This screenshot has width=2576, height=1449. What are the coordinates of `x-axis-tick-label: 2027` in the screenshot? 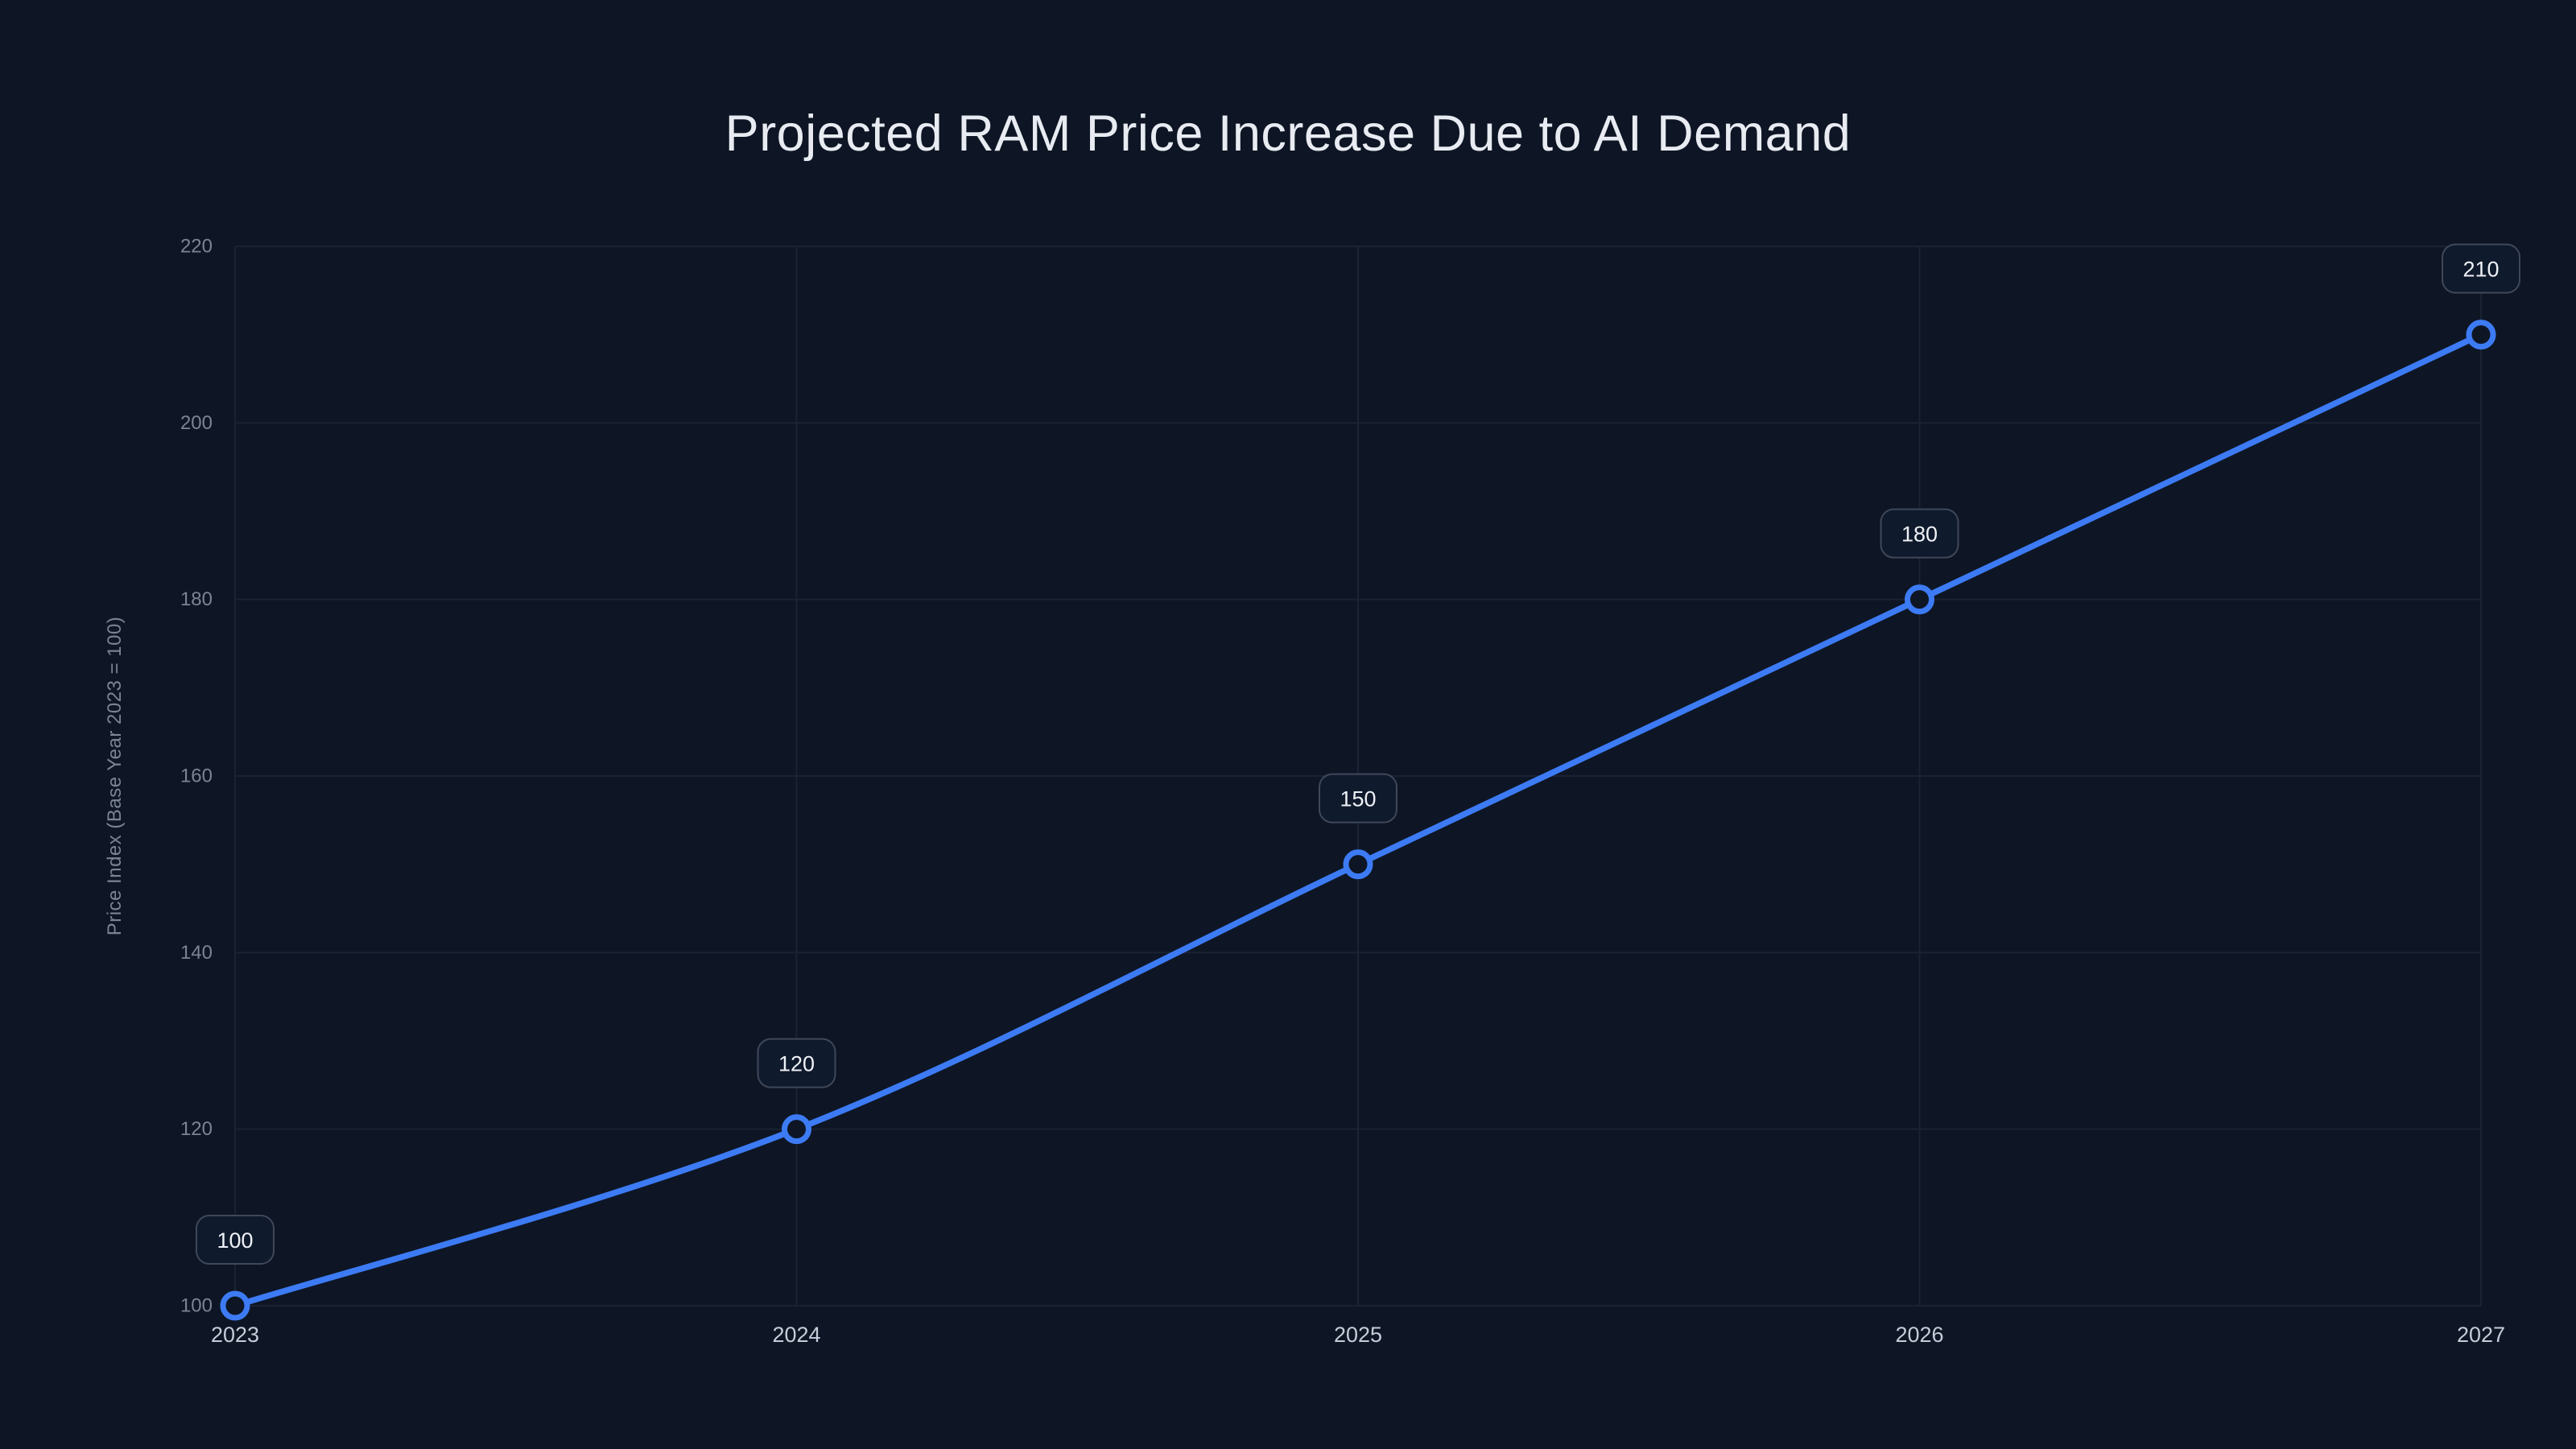 It's located at (2481, 1335).